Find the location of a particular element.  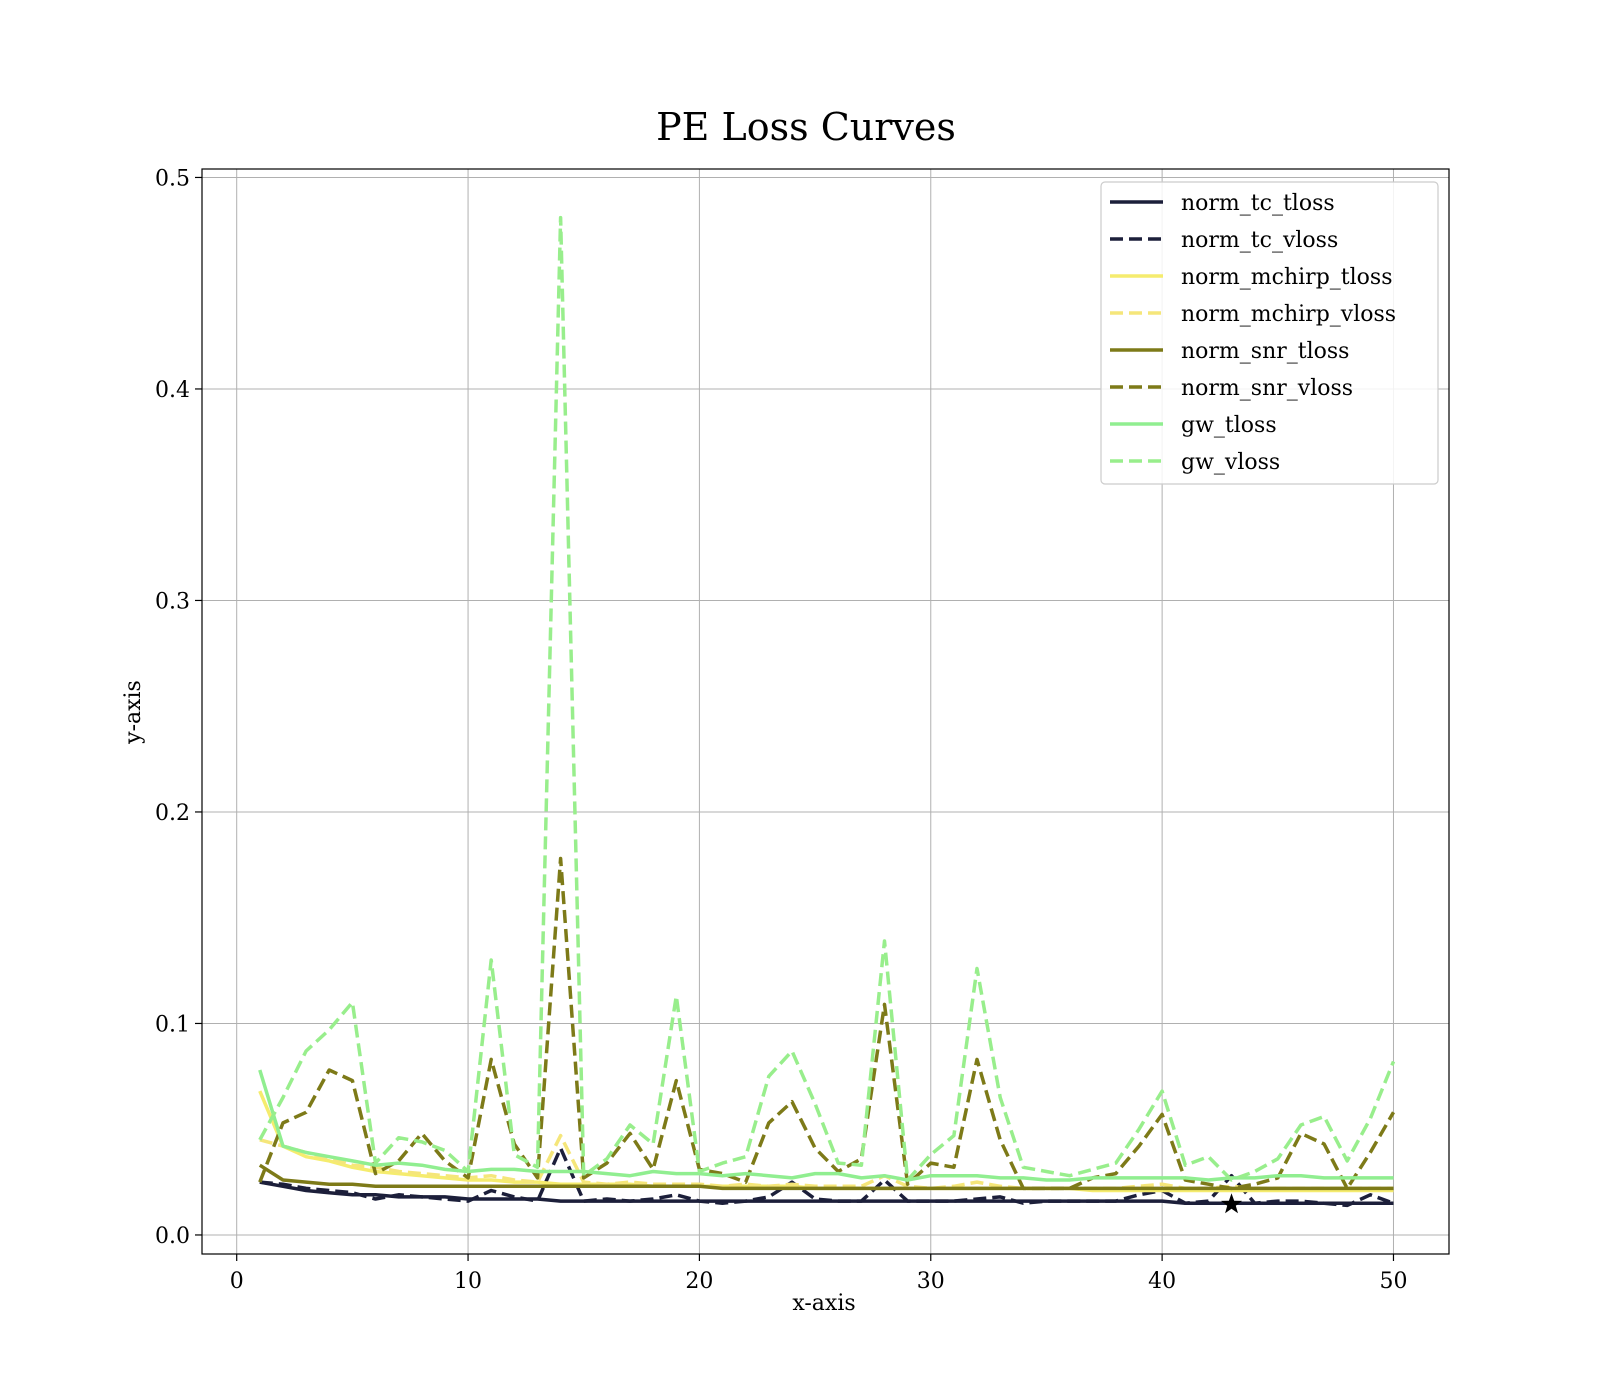

y-tick-label: 0.4 is located at coordinates (172, 390).